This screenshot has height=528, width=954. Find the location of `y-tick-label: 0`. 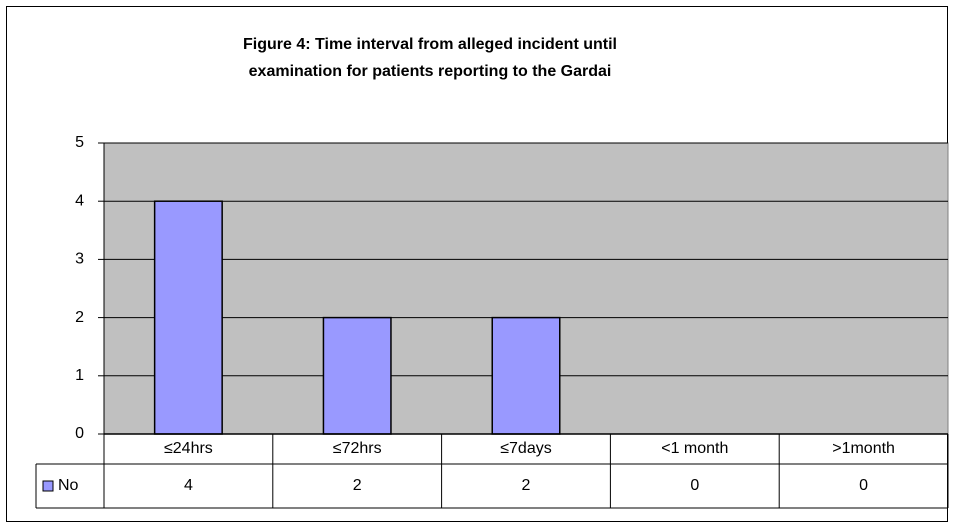

y-tick-label: 0 is located at coordinates (79, 433).